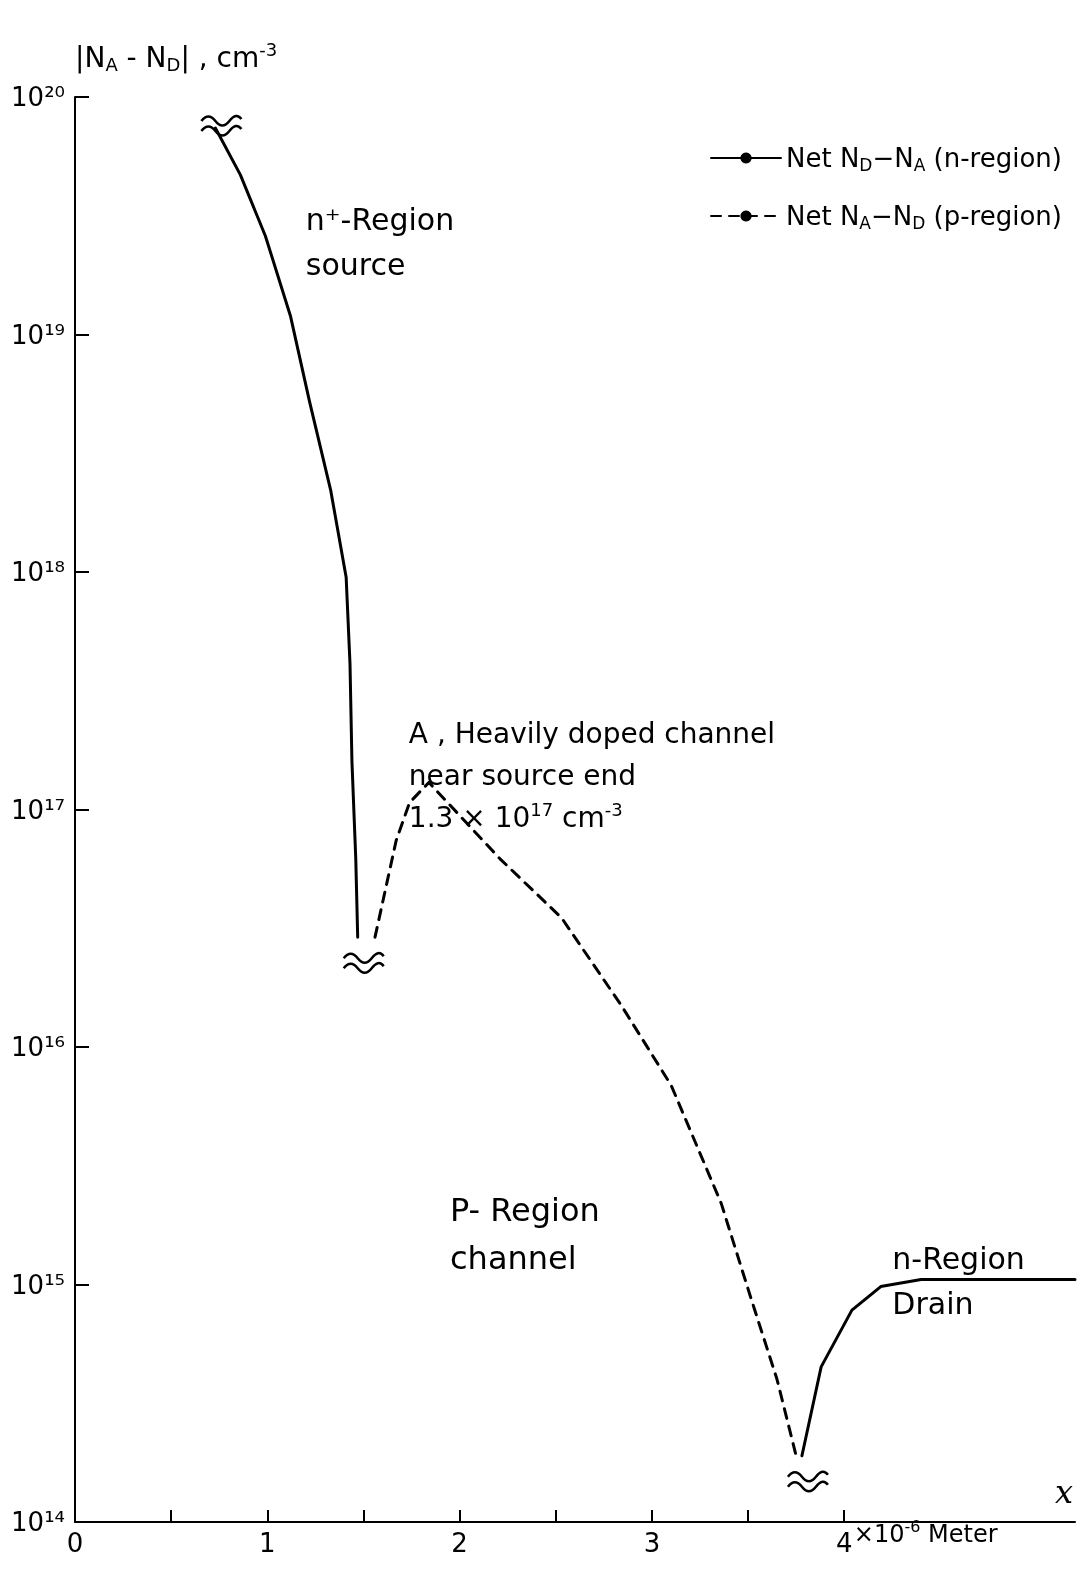 The height and width of the screenshot is (1570, 1087). What do you see at coordinates (459, 1543) in the screenshot?
I see `x-tick-label: 2` at bounding box center [459, 1543].